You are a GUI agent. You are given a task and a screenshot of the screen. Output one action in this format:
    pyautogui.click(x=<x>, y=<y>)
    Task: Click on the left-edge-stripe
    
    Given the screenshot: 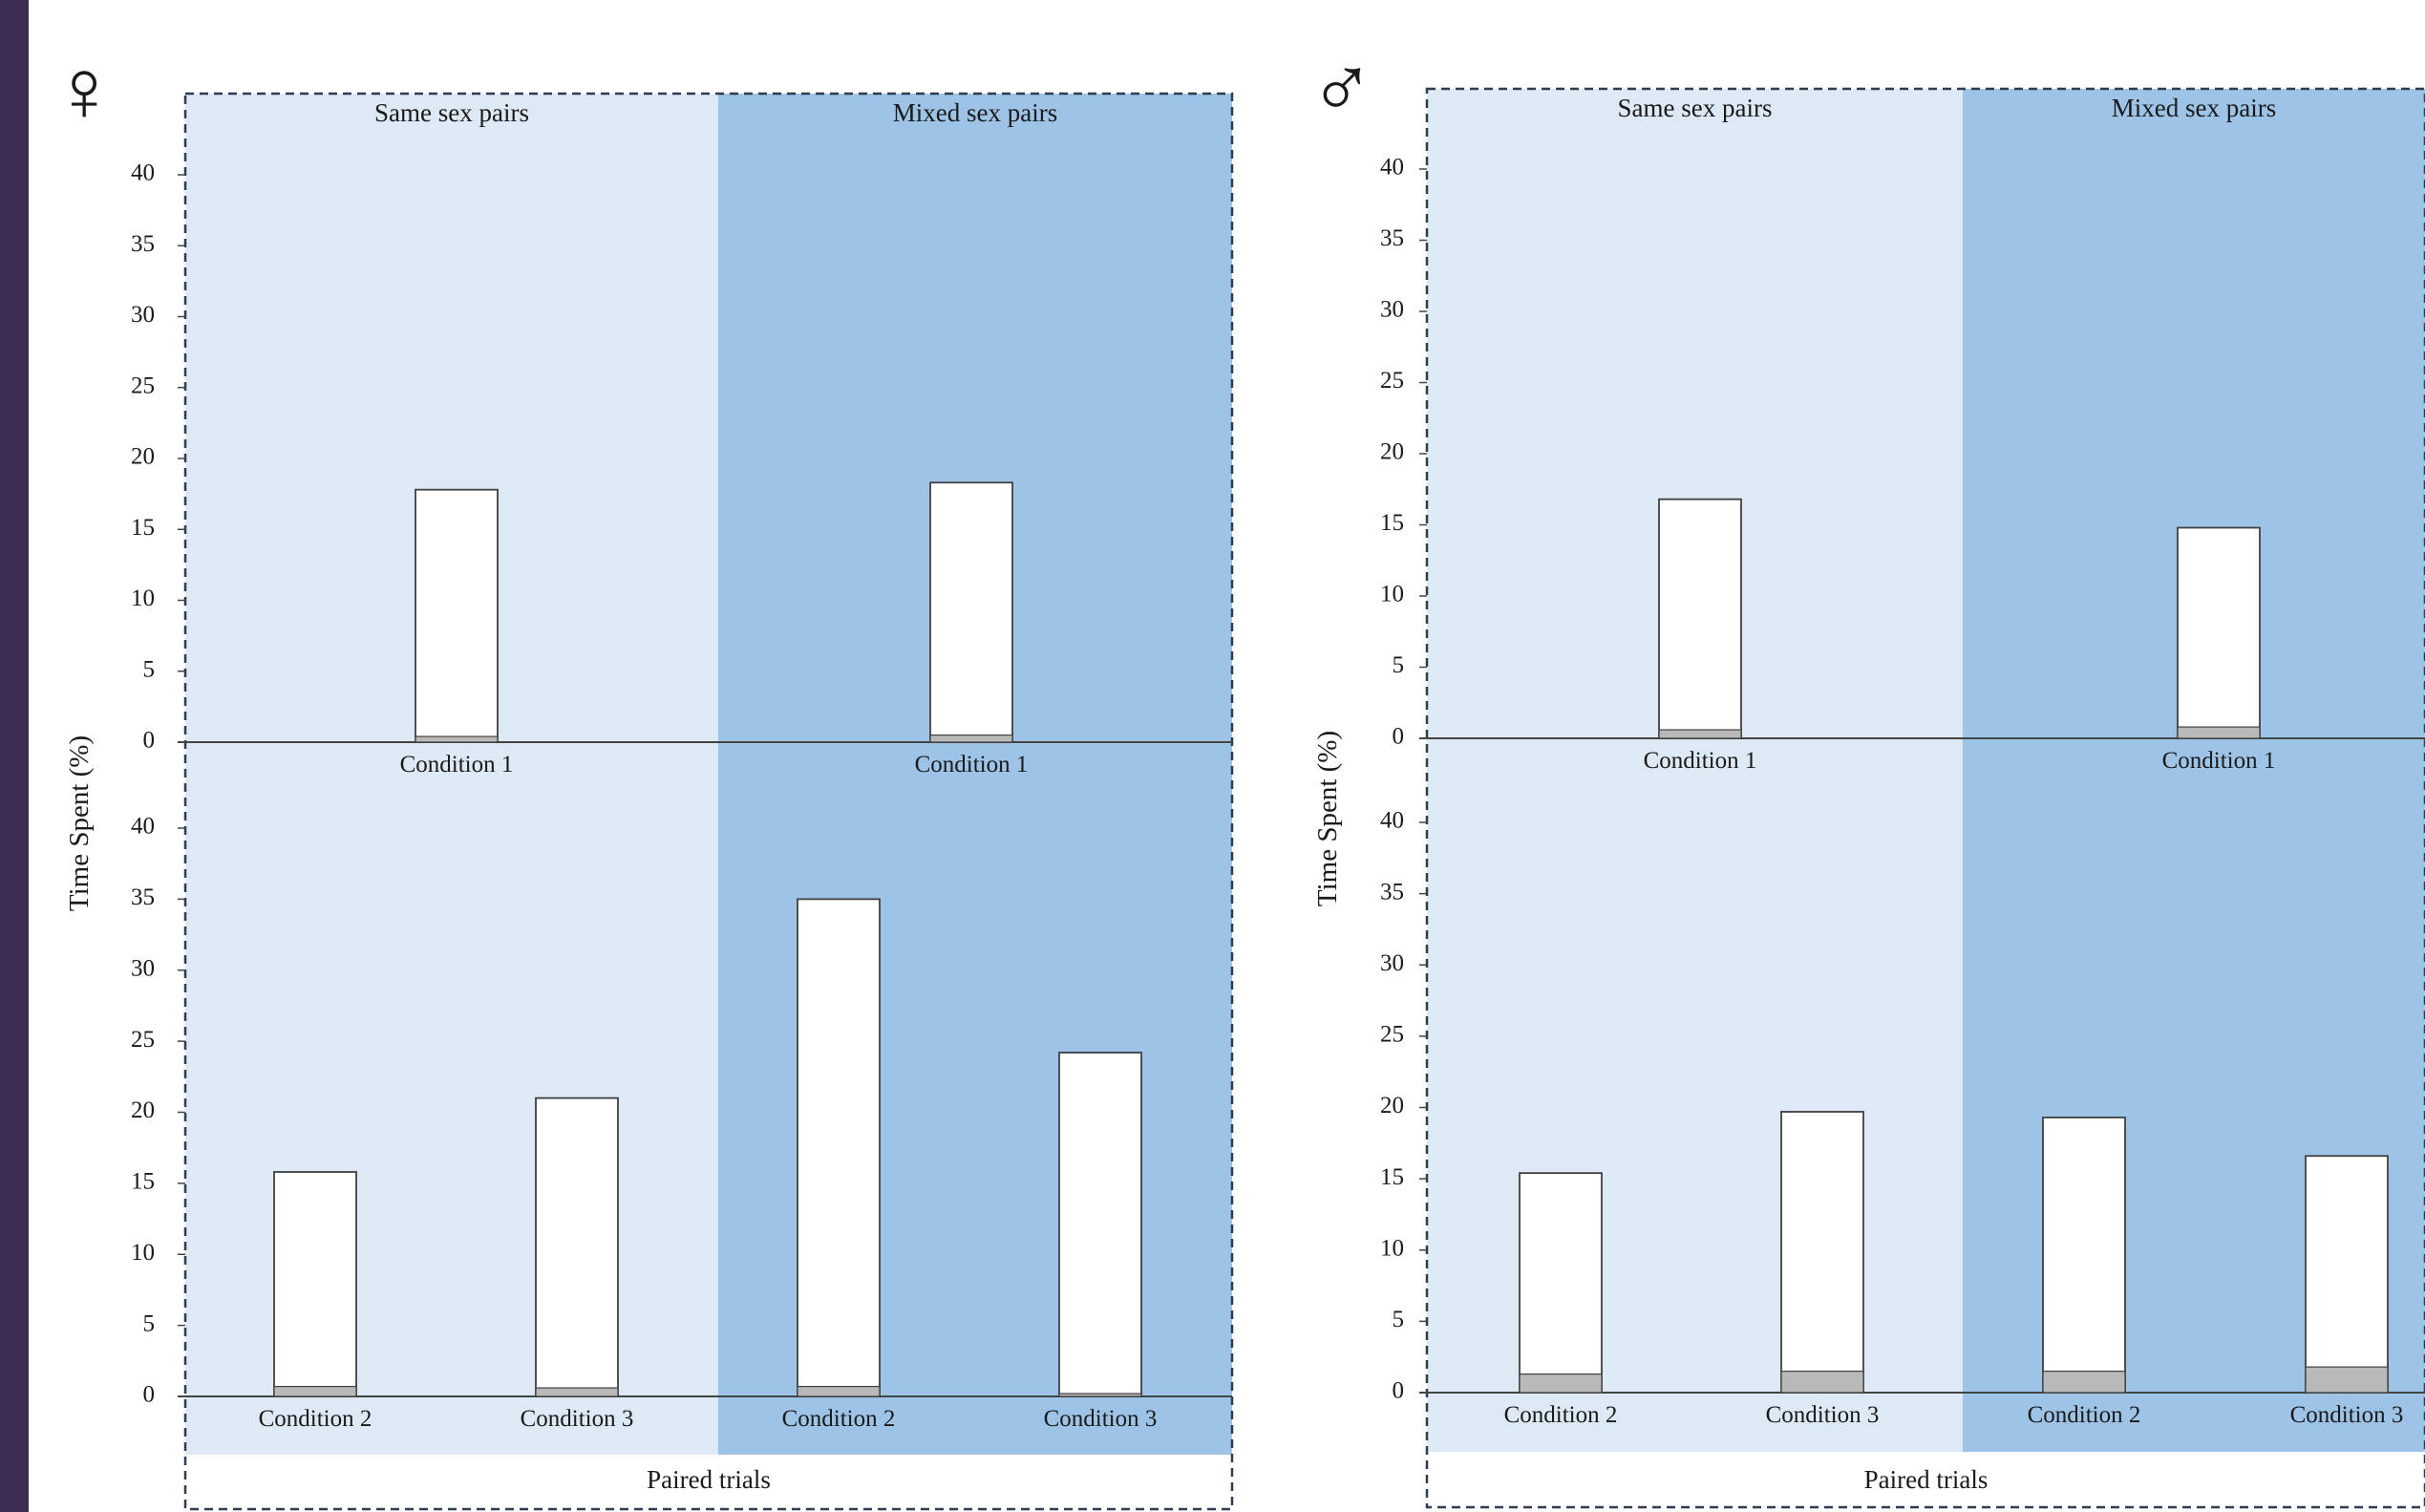 What is the action you would take?
    pyautogui.click(x=14, y=756)
    